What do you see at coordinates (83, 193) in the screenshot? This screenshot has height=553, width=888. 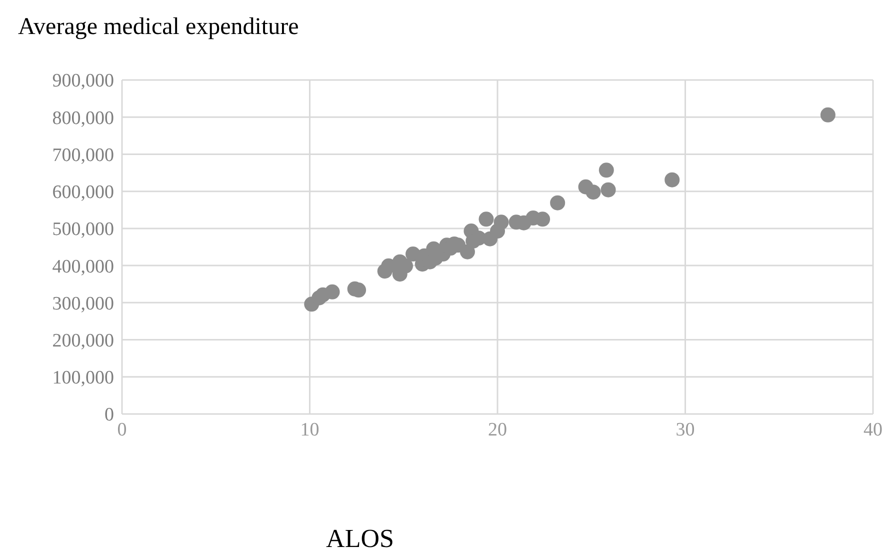 I see `y-tick-label: 600,000` at bounding box center [83, 193].